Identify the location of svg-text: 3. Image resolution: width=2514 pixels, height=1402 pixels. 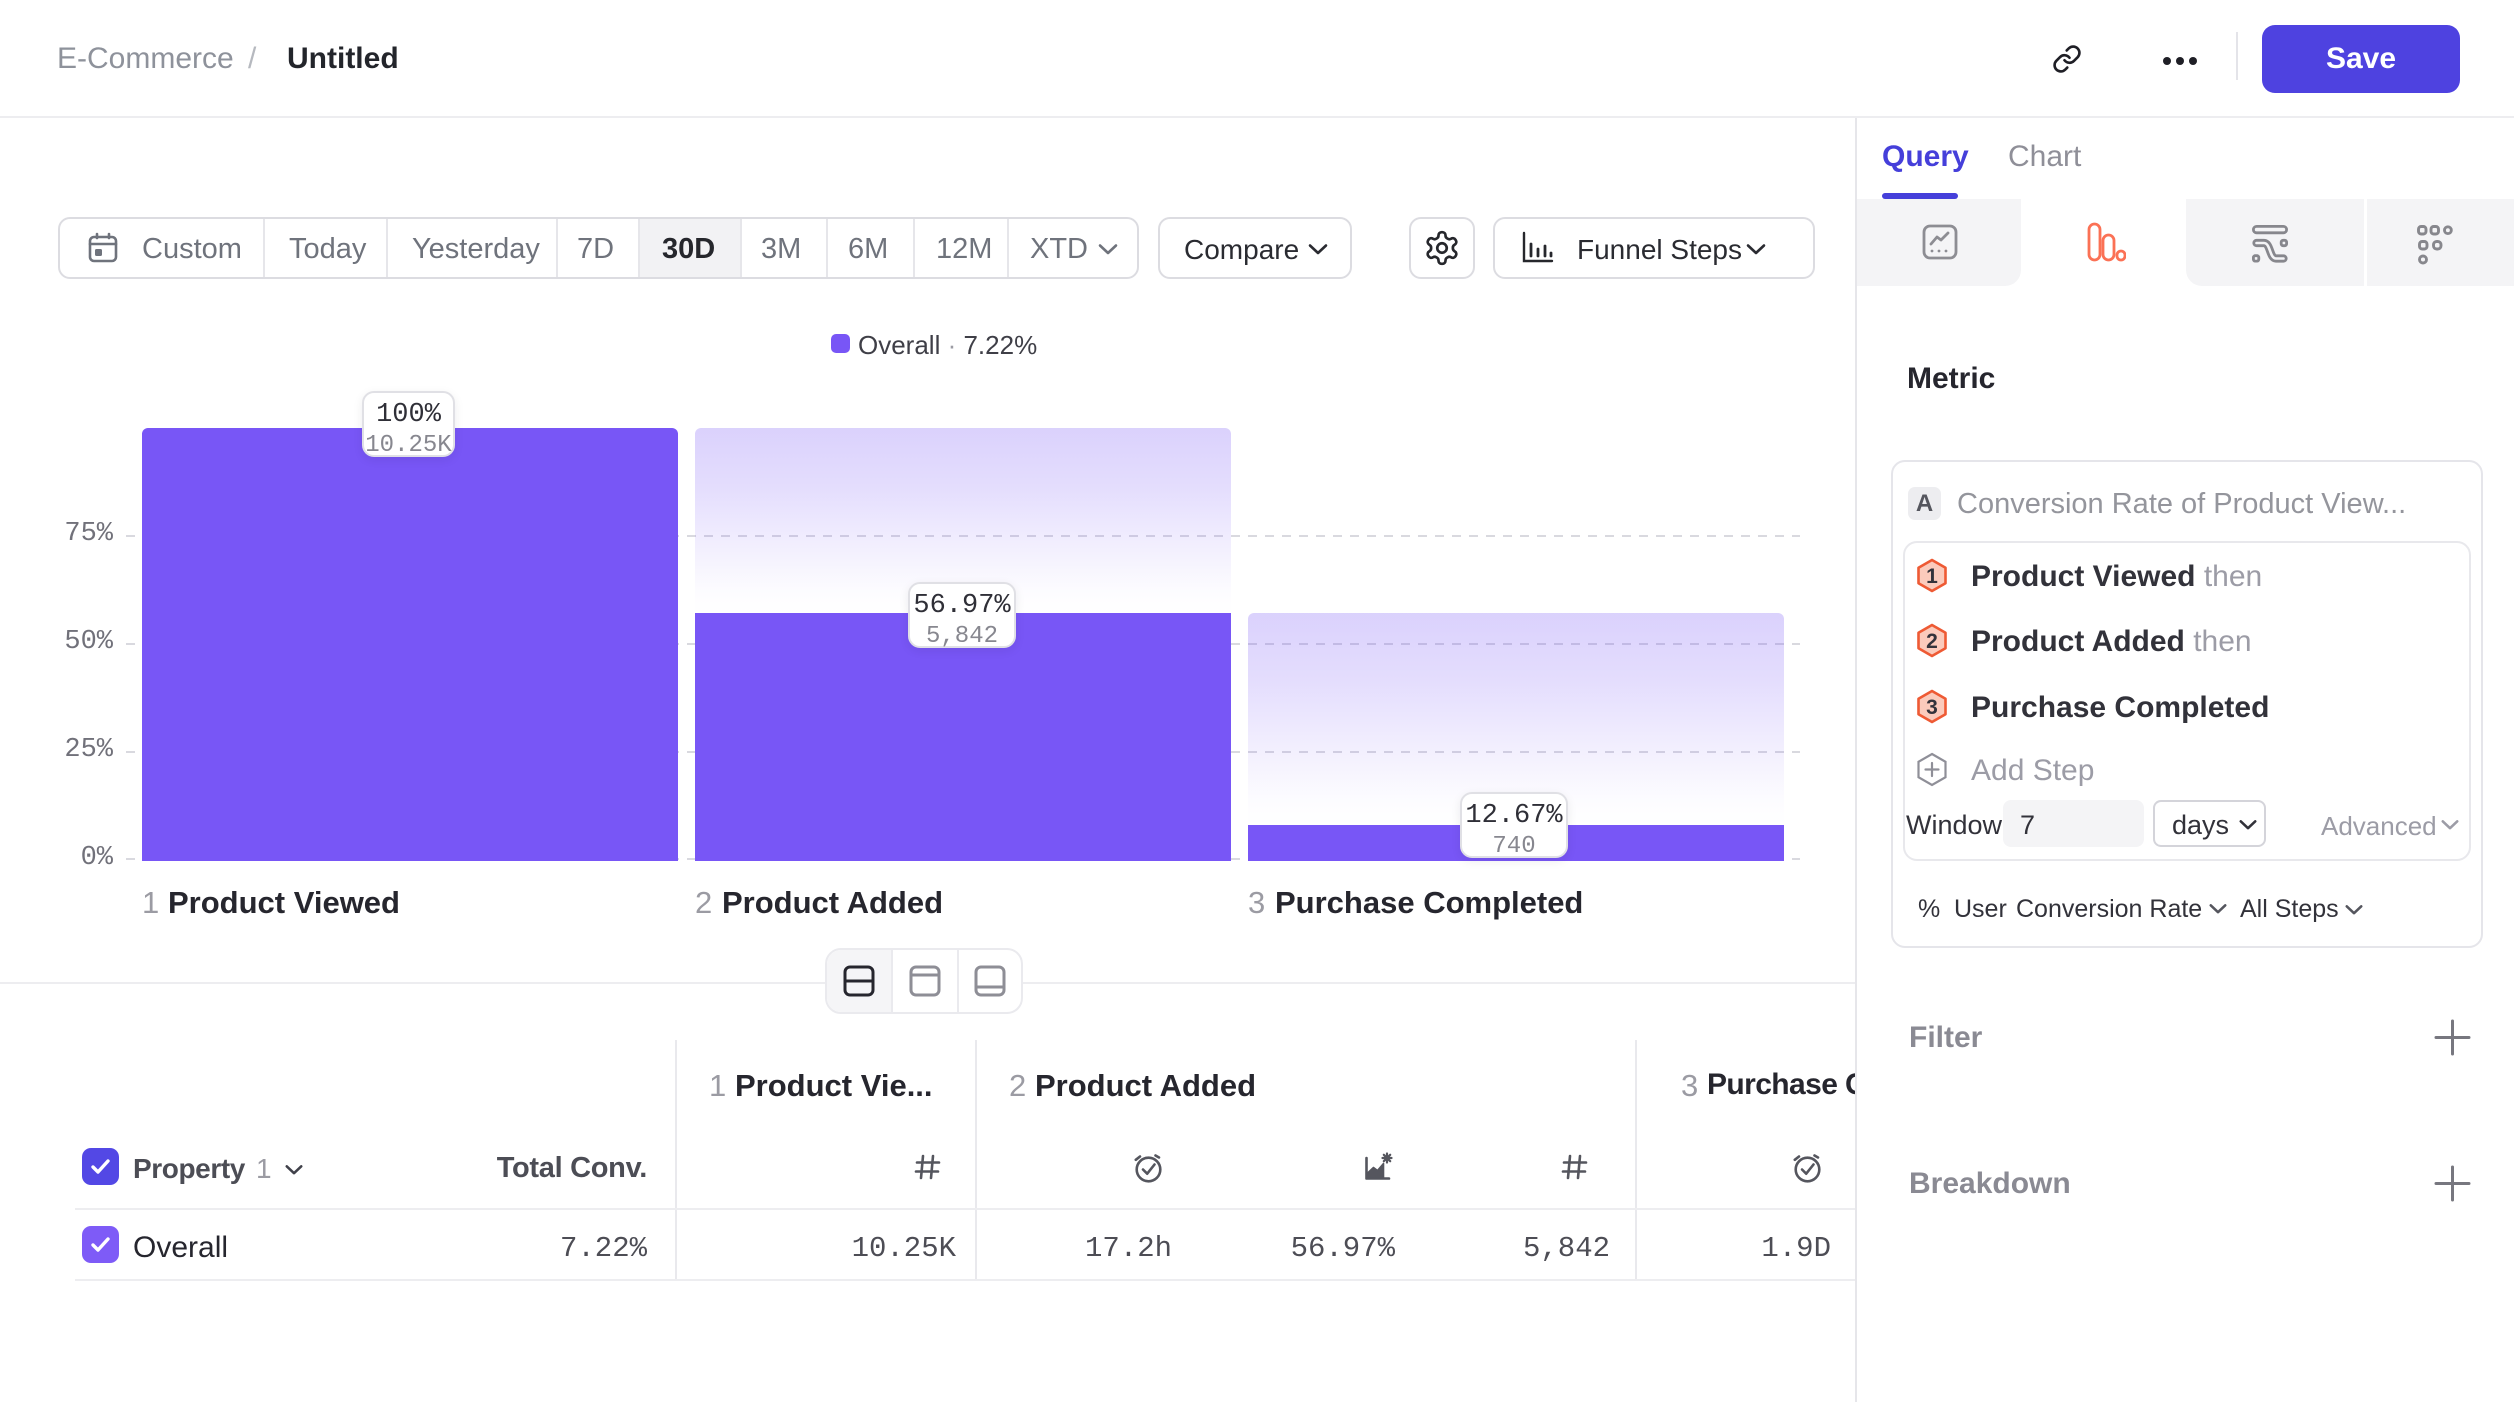
(1932, 707).